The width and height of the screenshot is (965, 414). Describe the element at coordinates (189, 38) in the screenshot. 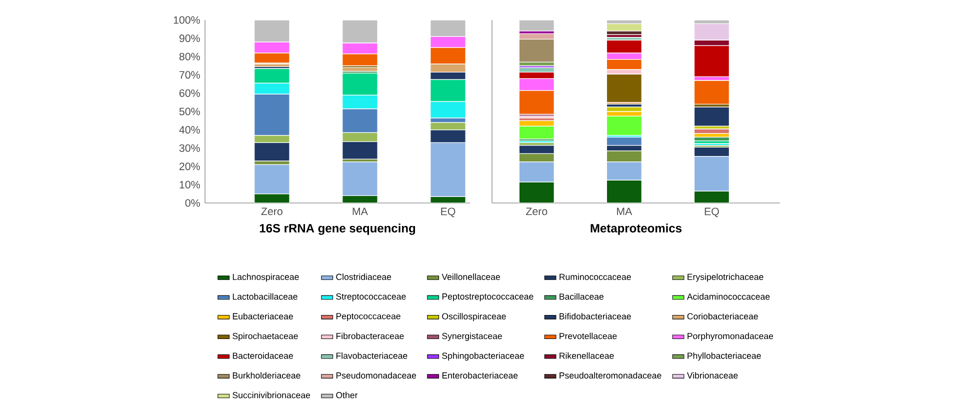

I see `y-tick-label: 90%` at that location.